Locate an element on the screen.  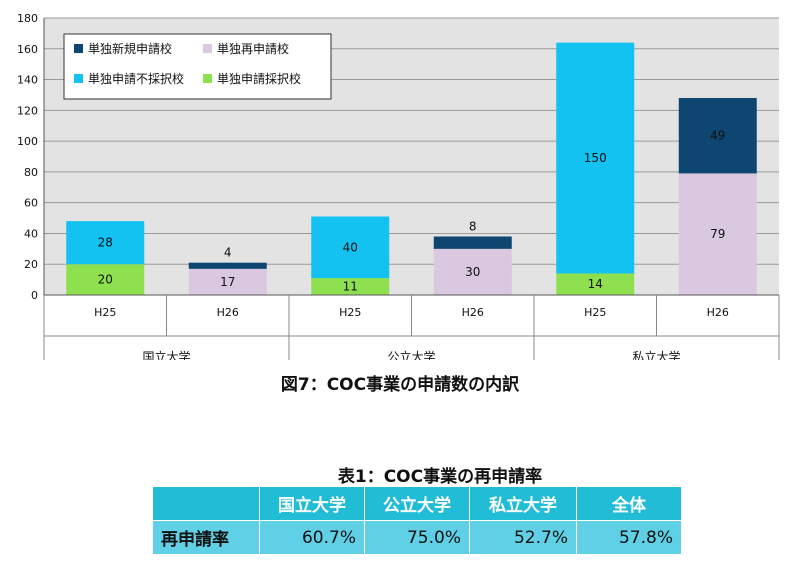
y-tick-label: 100 is located at coordinates (27, 141).